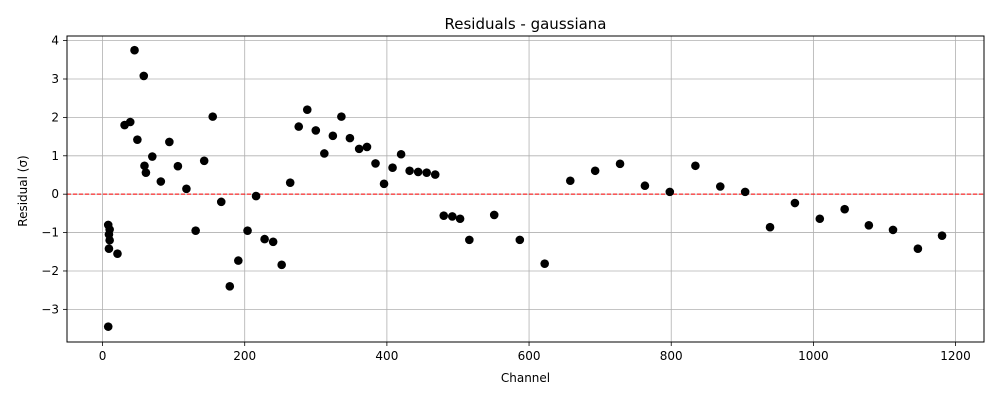 The height and width of the screenshot is (400, 1000). I want to click on y-tick-label: 2, so click(55, 117).